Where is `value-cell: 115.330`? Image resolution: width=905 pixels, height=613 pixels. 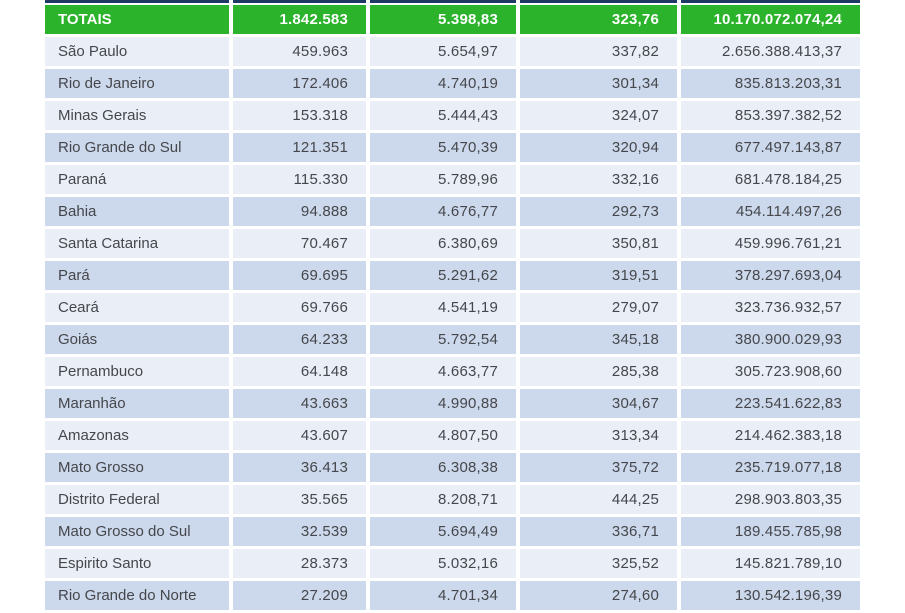 value-cell: 115.330 is located at coordinates (299, 179).